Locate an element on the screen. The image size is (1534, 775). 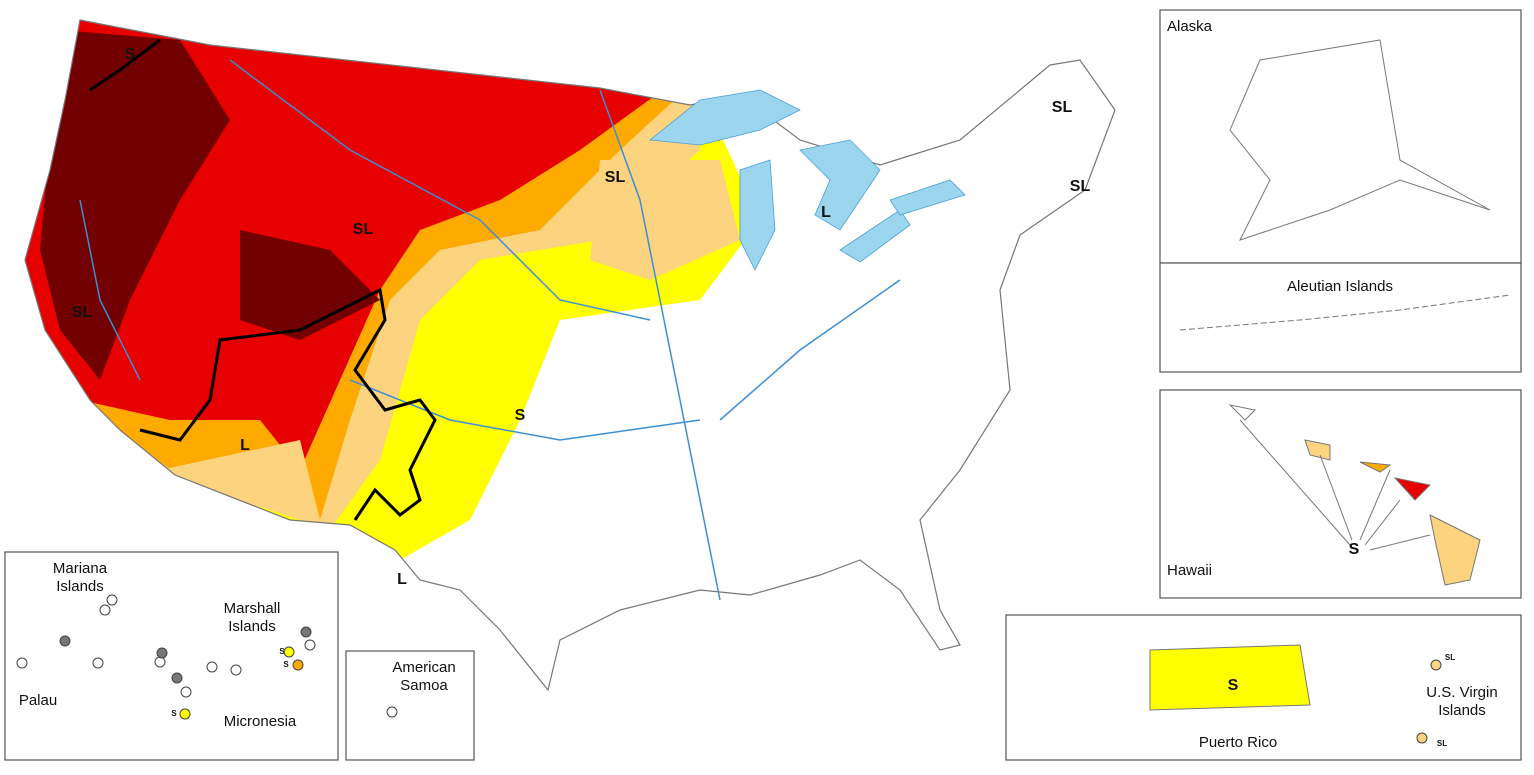
inset-title: Hawaii is located at coordinates (1190, 570).